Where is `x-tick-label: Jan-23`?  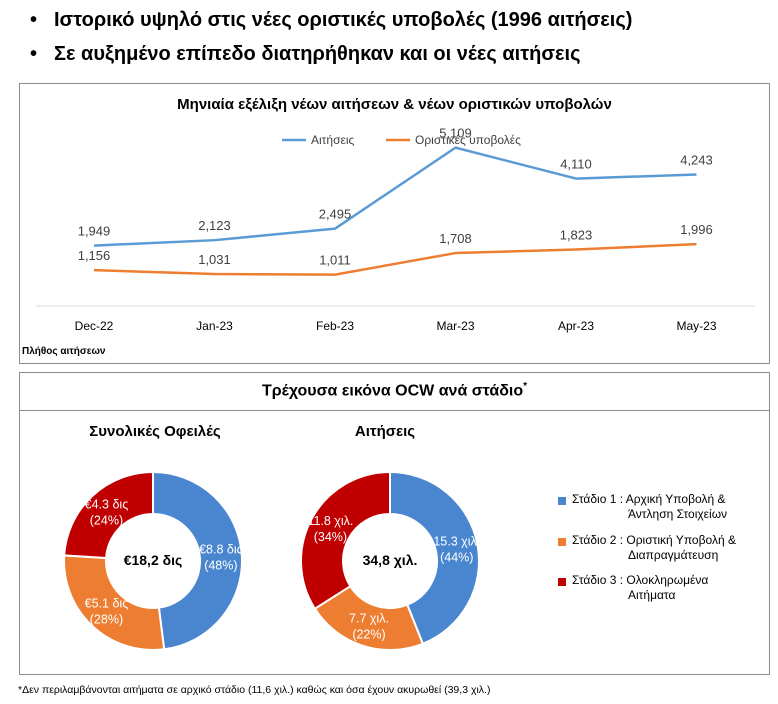
x-tick-label: Jan-23 is located at coordinates (214, 326).